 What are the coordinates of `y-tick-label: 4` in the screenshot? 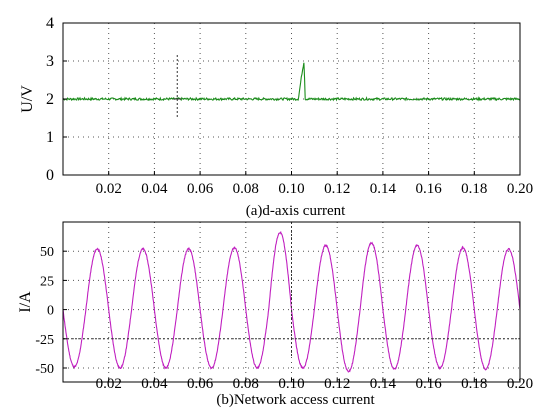 It's located at (50, 23).